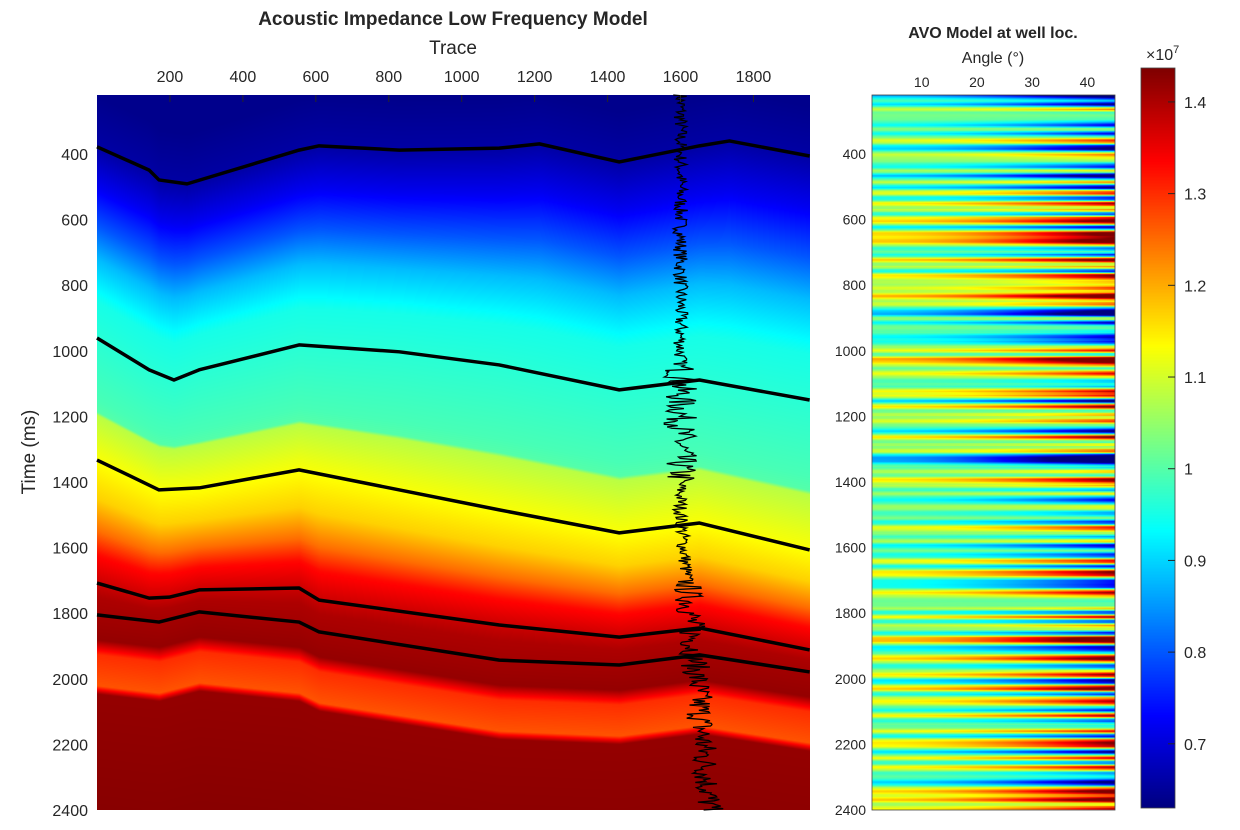 The width and height of the screenshot is (1240, 830). I want to click on x-tick-label: 1400, so click(608, 77).